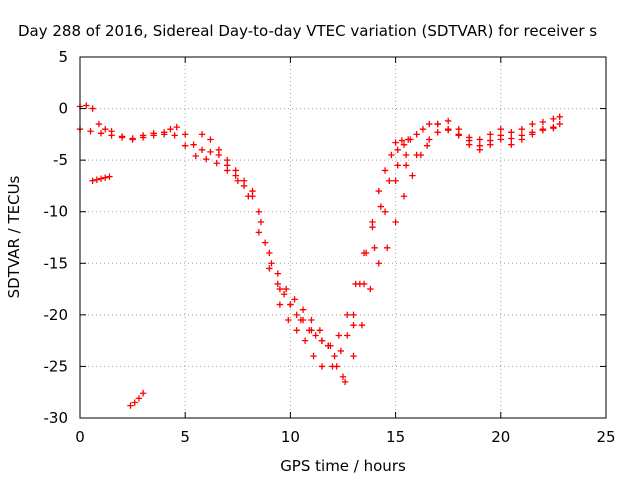  What do you see at coordinates (56, 212) in the screenshot?
I see `y-tick-label: -10` at bounding box center [56, 212].